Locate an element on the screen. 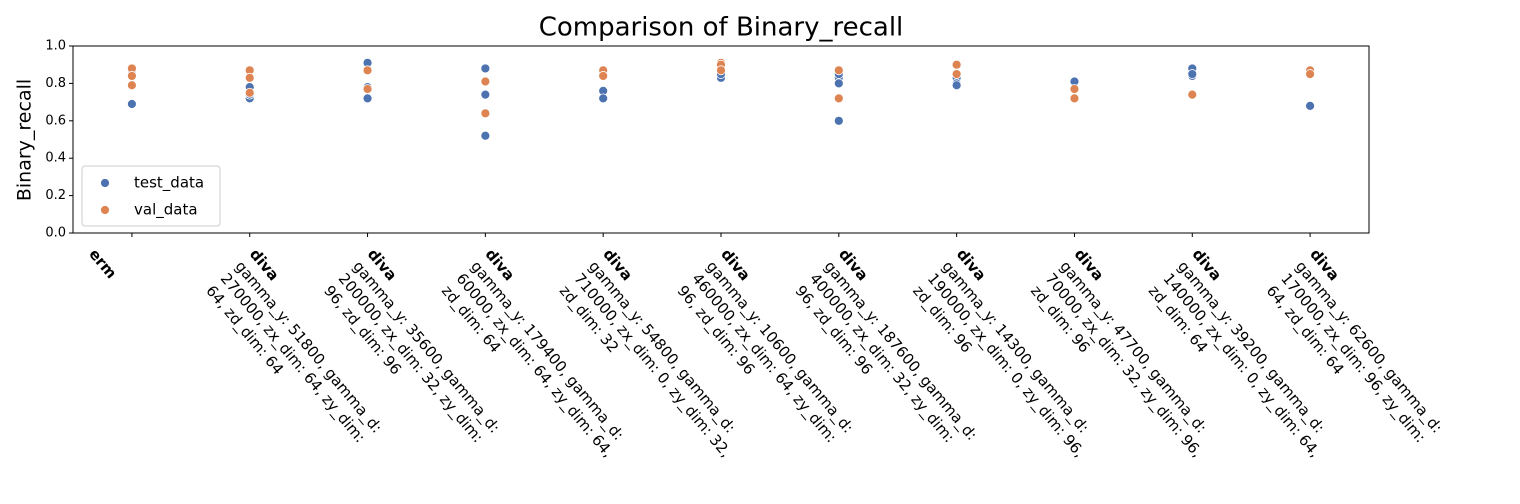 The image size is (1520, 504). y-tick-label: 0.8 is located at coordinates (55, 83).